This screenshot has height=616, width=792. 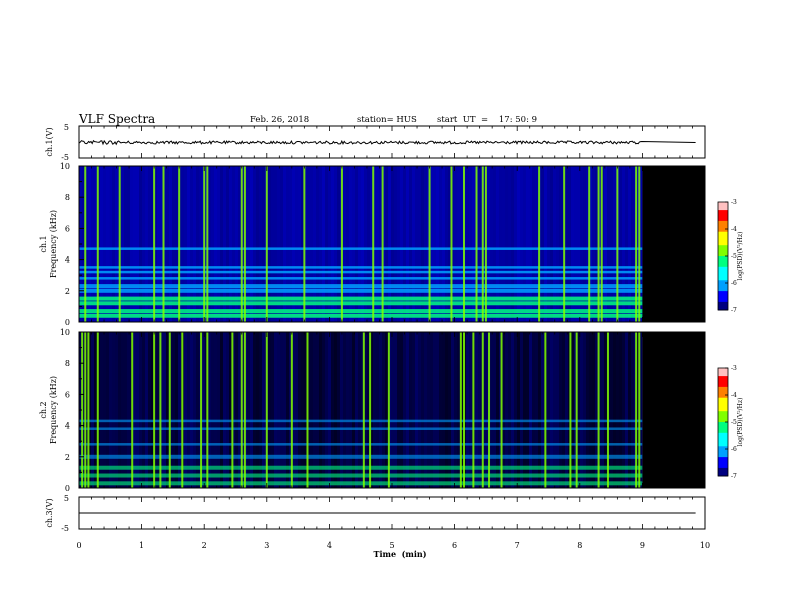 What do you see at coordinates (49, 141) in the screenshot?
I see `ch1-waveform-ylabel: ch.1(V)` at bounding box center [49, 141].